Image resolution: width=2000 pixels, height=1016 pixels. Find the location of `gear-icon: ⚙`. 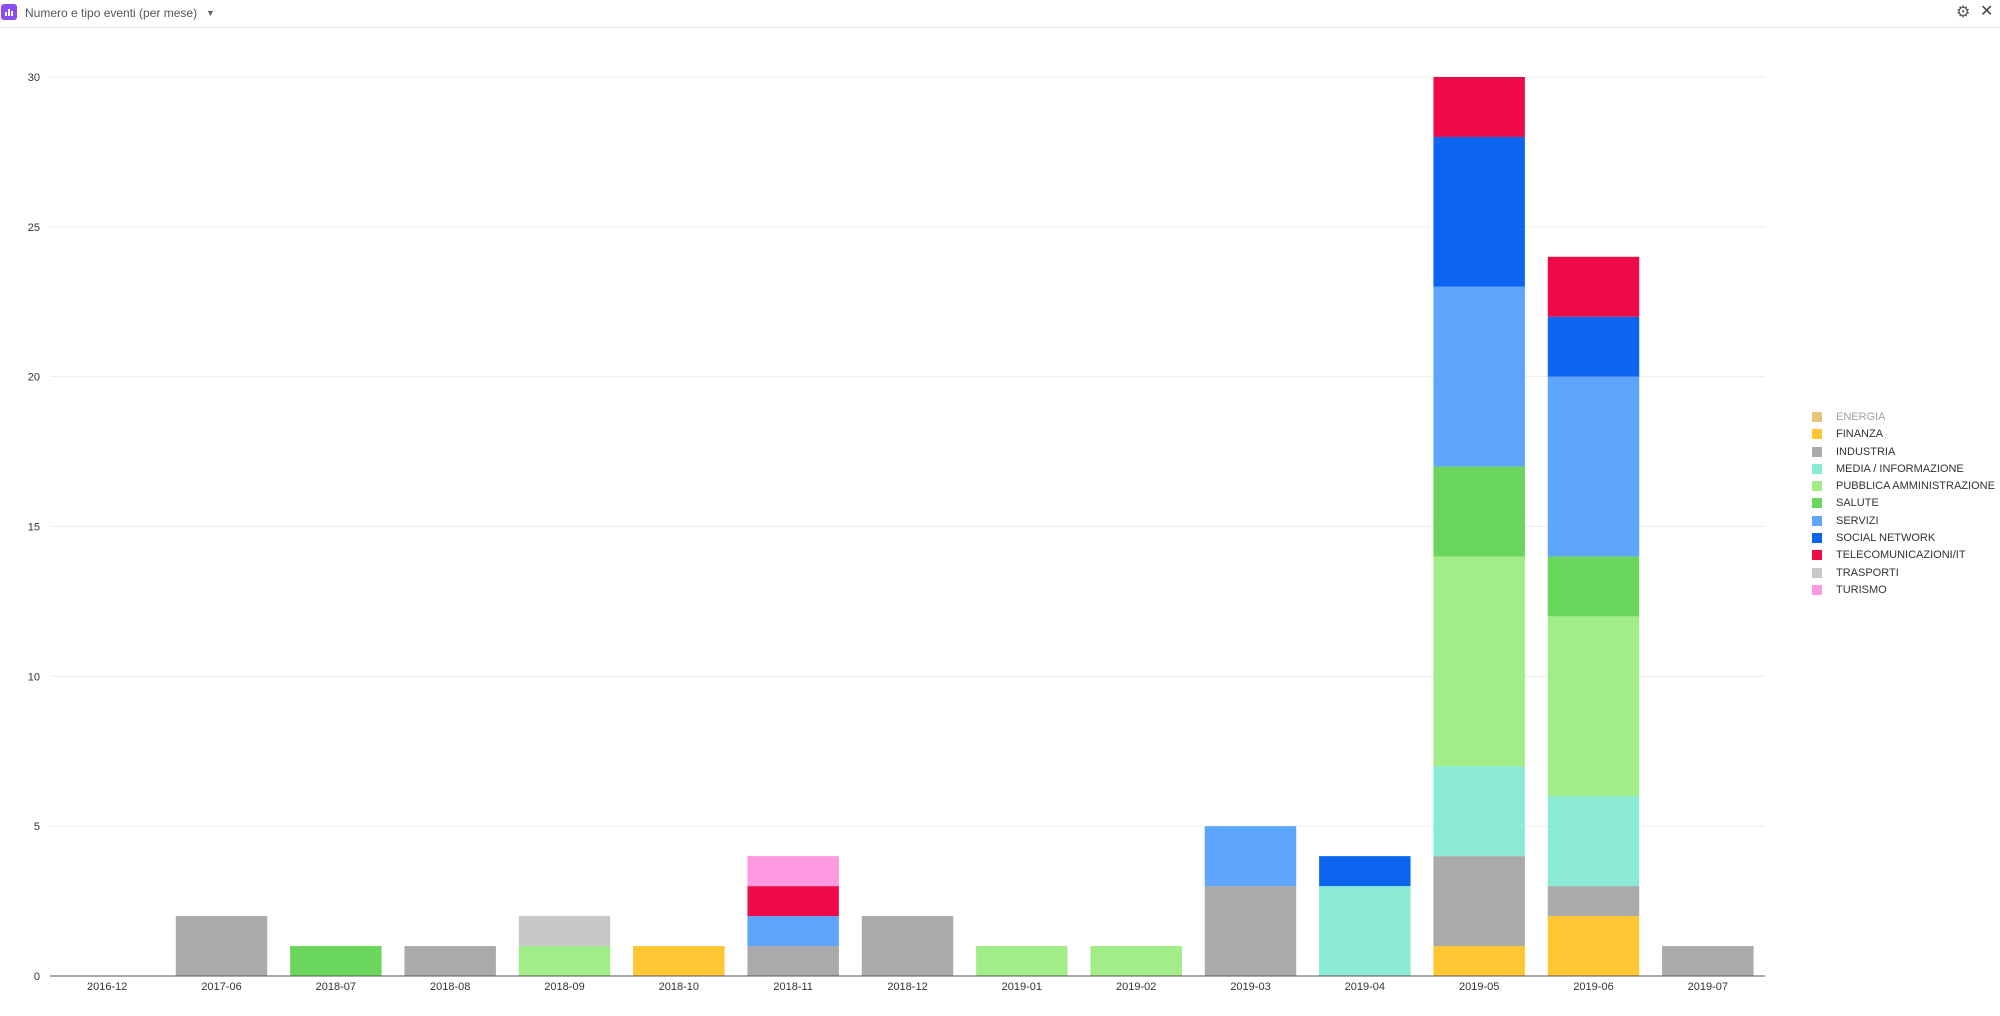

gear-icon: ⚙ is located at coordinates (1963, 12).